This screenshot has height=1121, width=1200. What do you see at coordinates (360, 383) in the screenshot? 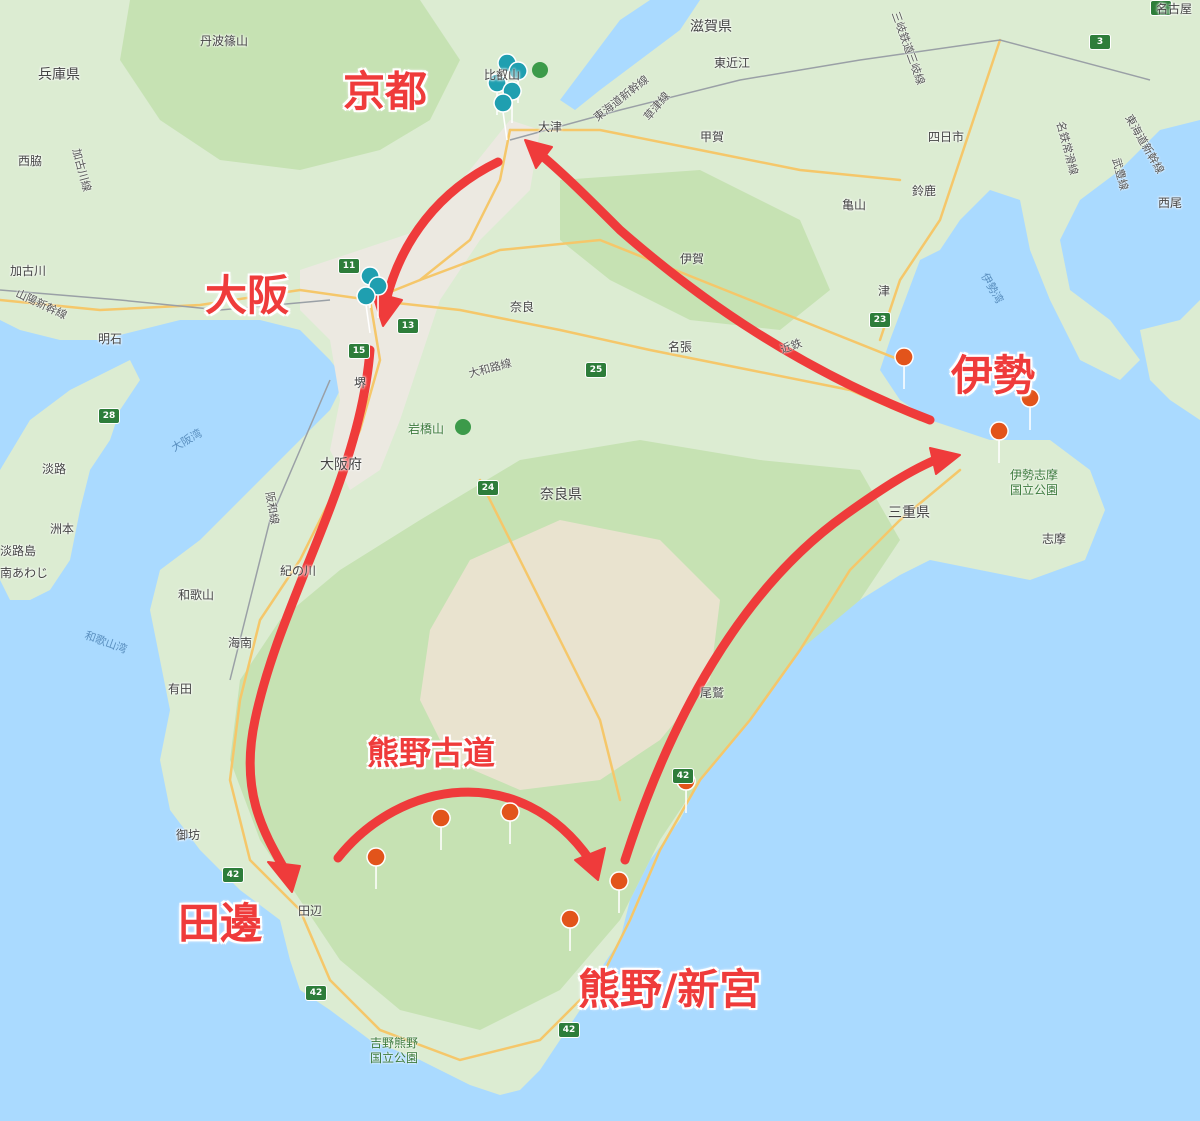
I see `place-label: 堺` at bounding box center [360, 383].